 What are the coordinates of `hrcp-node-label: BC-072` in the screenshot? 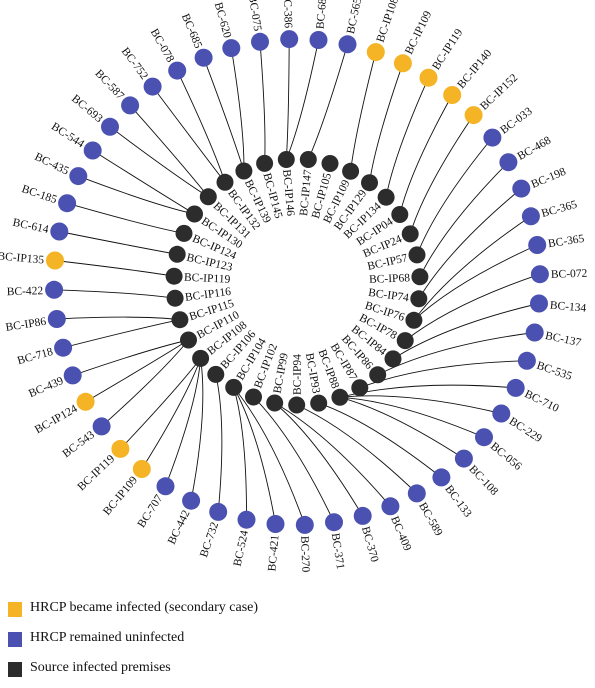 It's located at (569, 274).